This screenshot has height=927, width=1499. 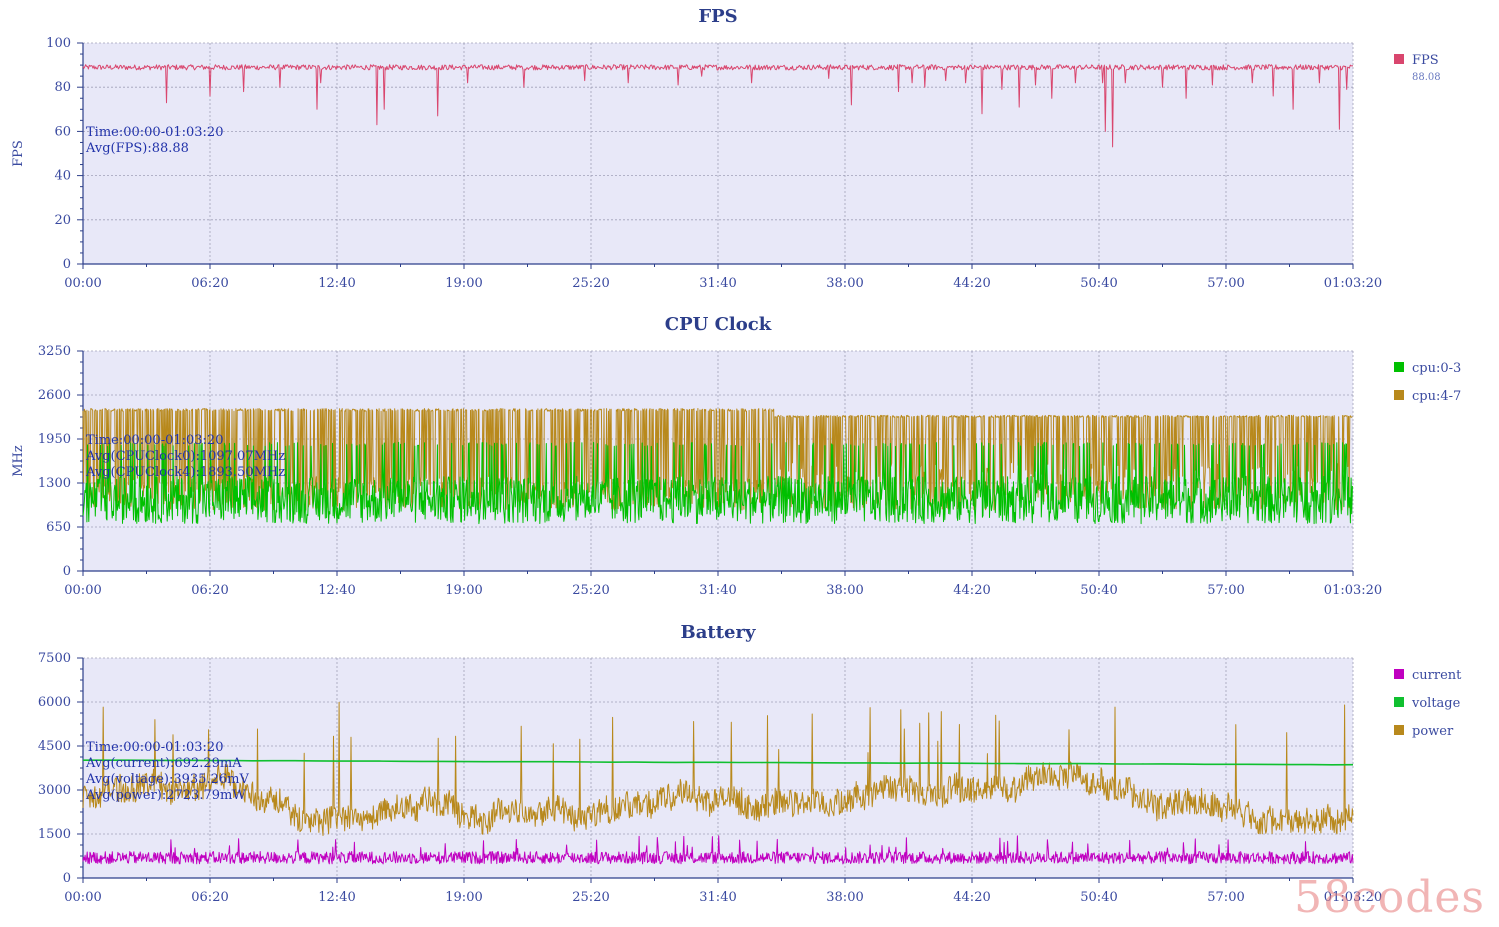 I want to click on watermark: 58codes, so click(x=1389, y=897).